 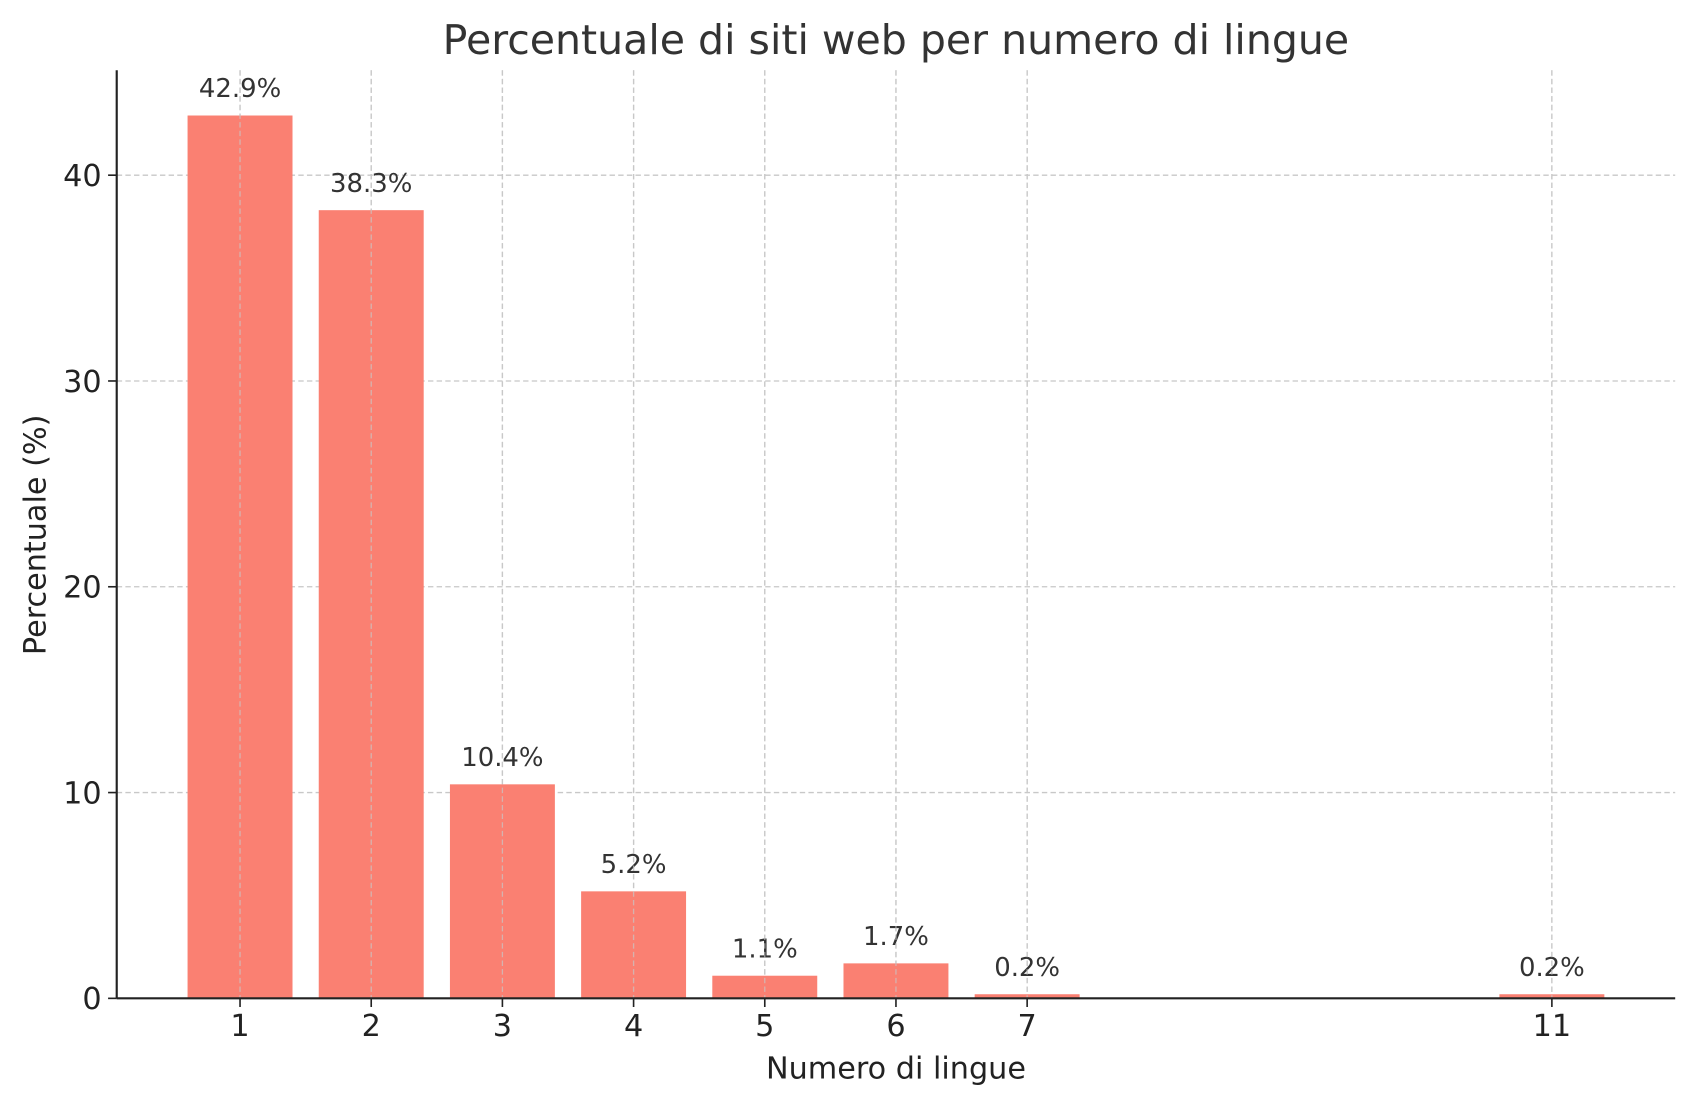 What do you see at coordinates (82, 382) in the screenshot?
I see `y-tick-label: 30` at bounding box center [82, 382].